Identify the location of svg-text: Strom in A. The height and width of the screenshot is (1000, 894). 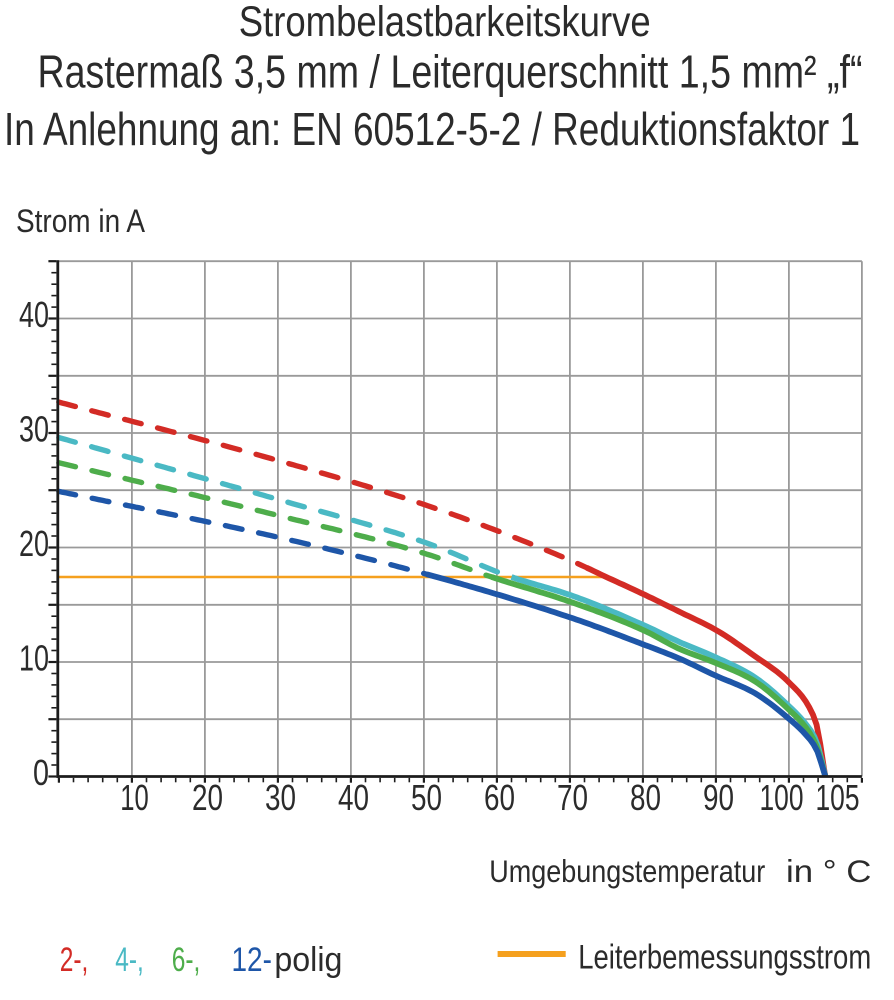
(81, 221).